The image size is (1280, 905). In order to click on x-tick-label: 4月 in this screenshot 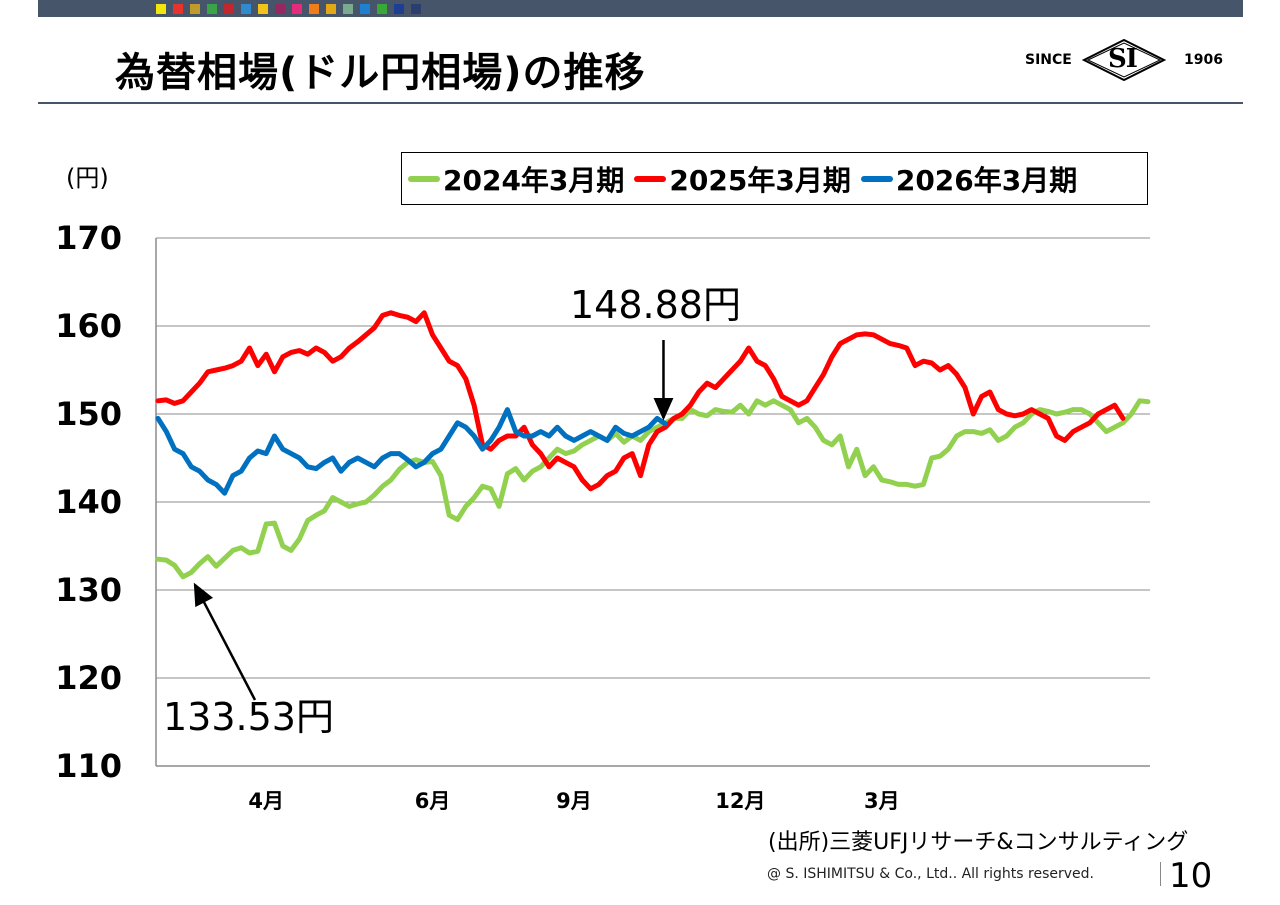, I will do `click(266, 801)`.